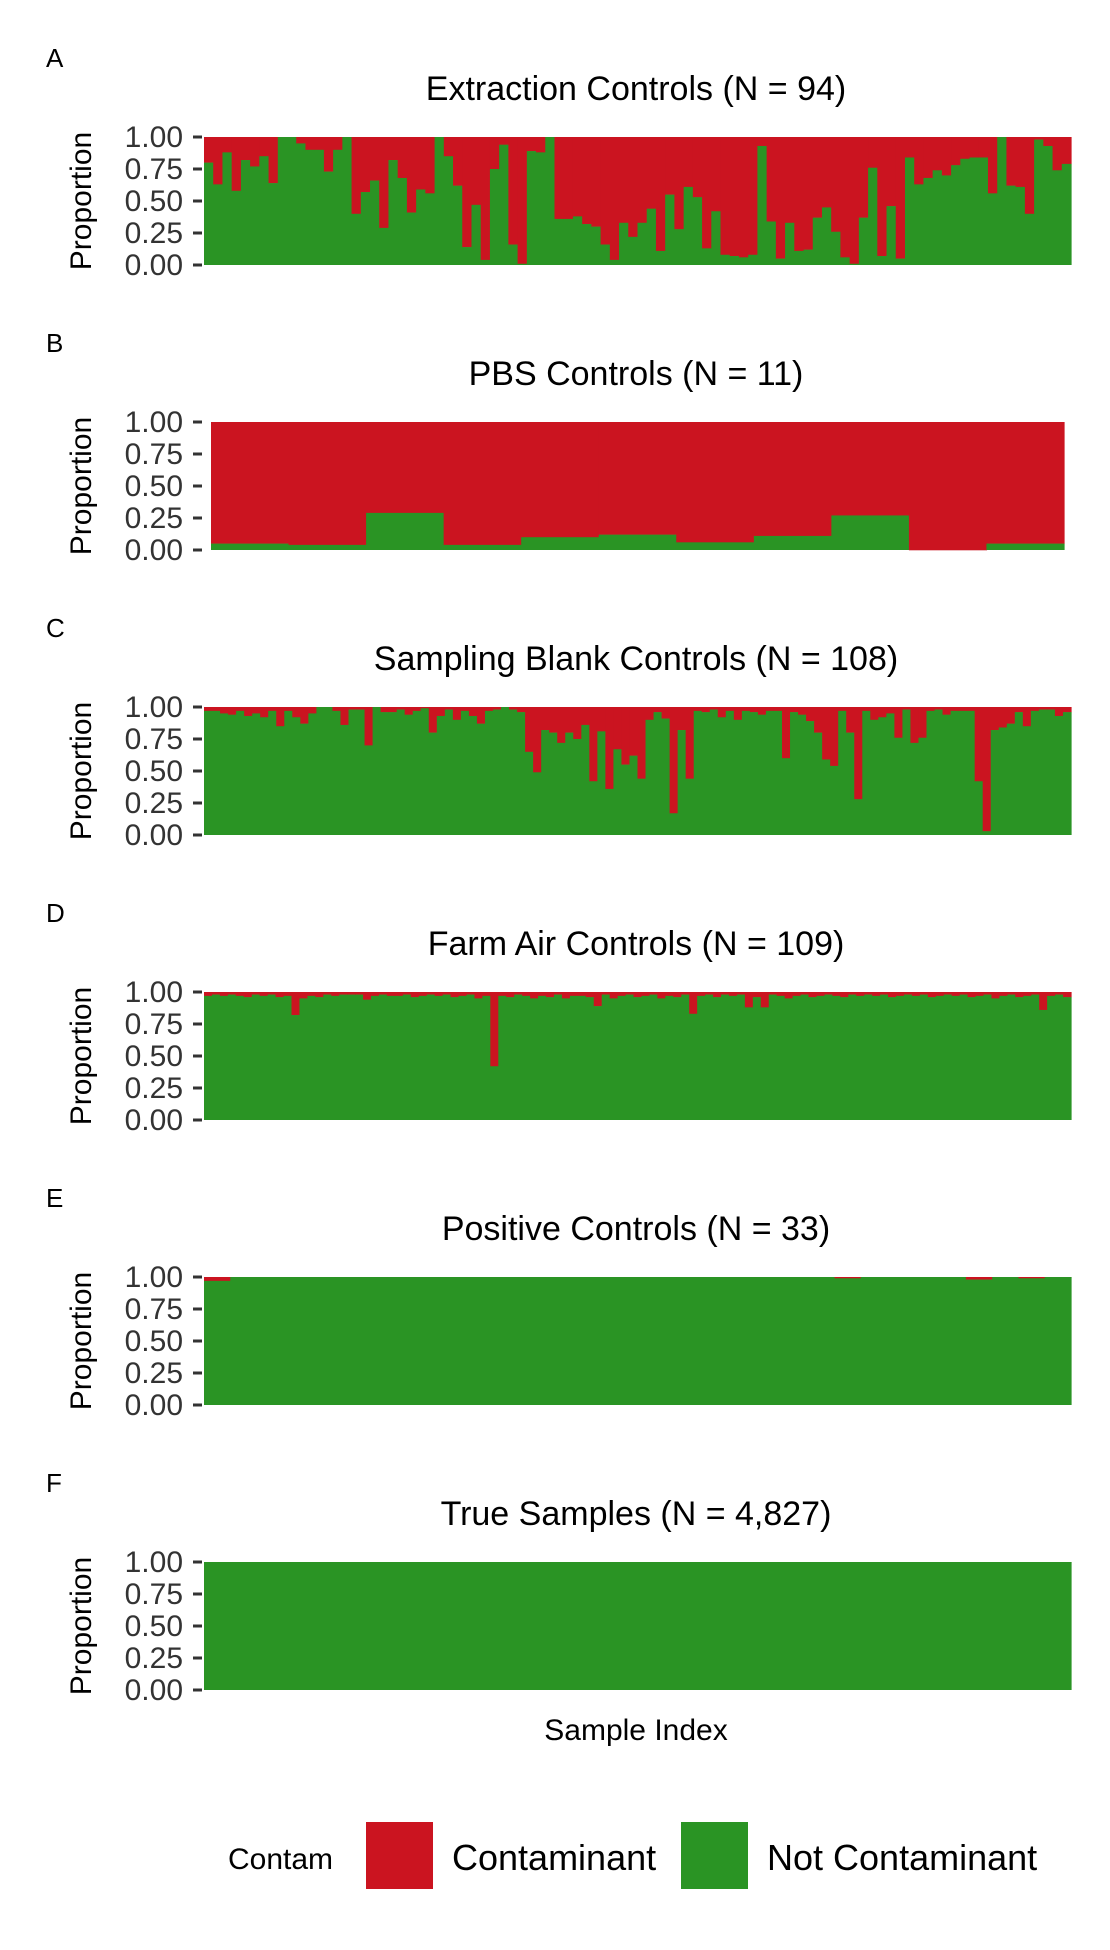 Image resolution: width=1110 pixels, height=1950 pixels. Describe the element at coordinates (154, 835) in the screenshot. I see `panel-c-y-tick-label: 0.00` at that location.